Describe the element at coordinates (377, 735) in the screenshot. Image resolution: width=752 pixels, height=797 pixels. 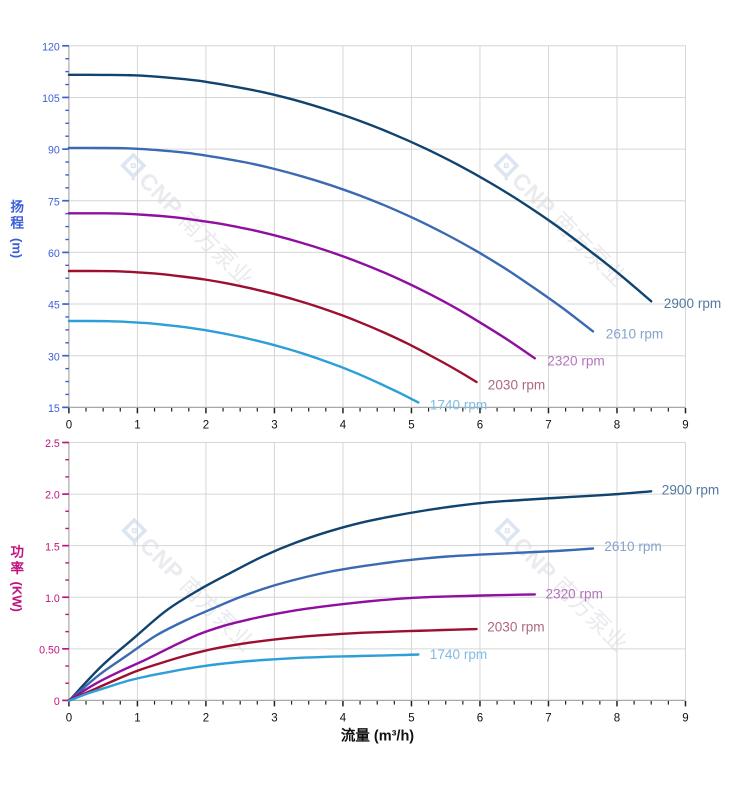
I see `svg-text: 流量 (m³/h)` at that location.